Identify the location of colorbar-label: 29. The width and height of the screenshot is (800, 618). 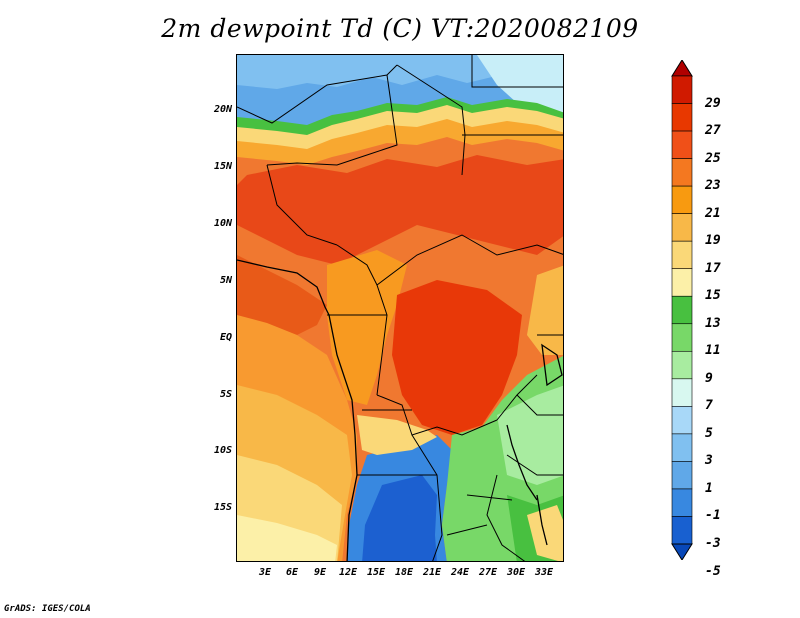
(713, 103).